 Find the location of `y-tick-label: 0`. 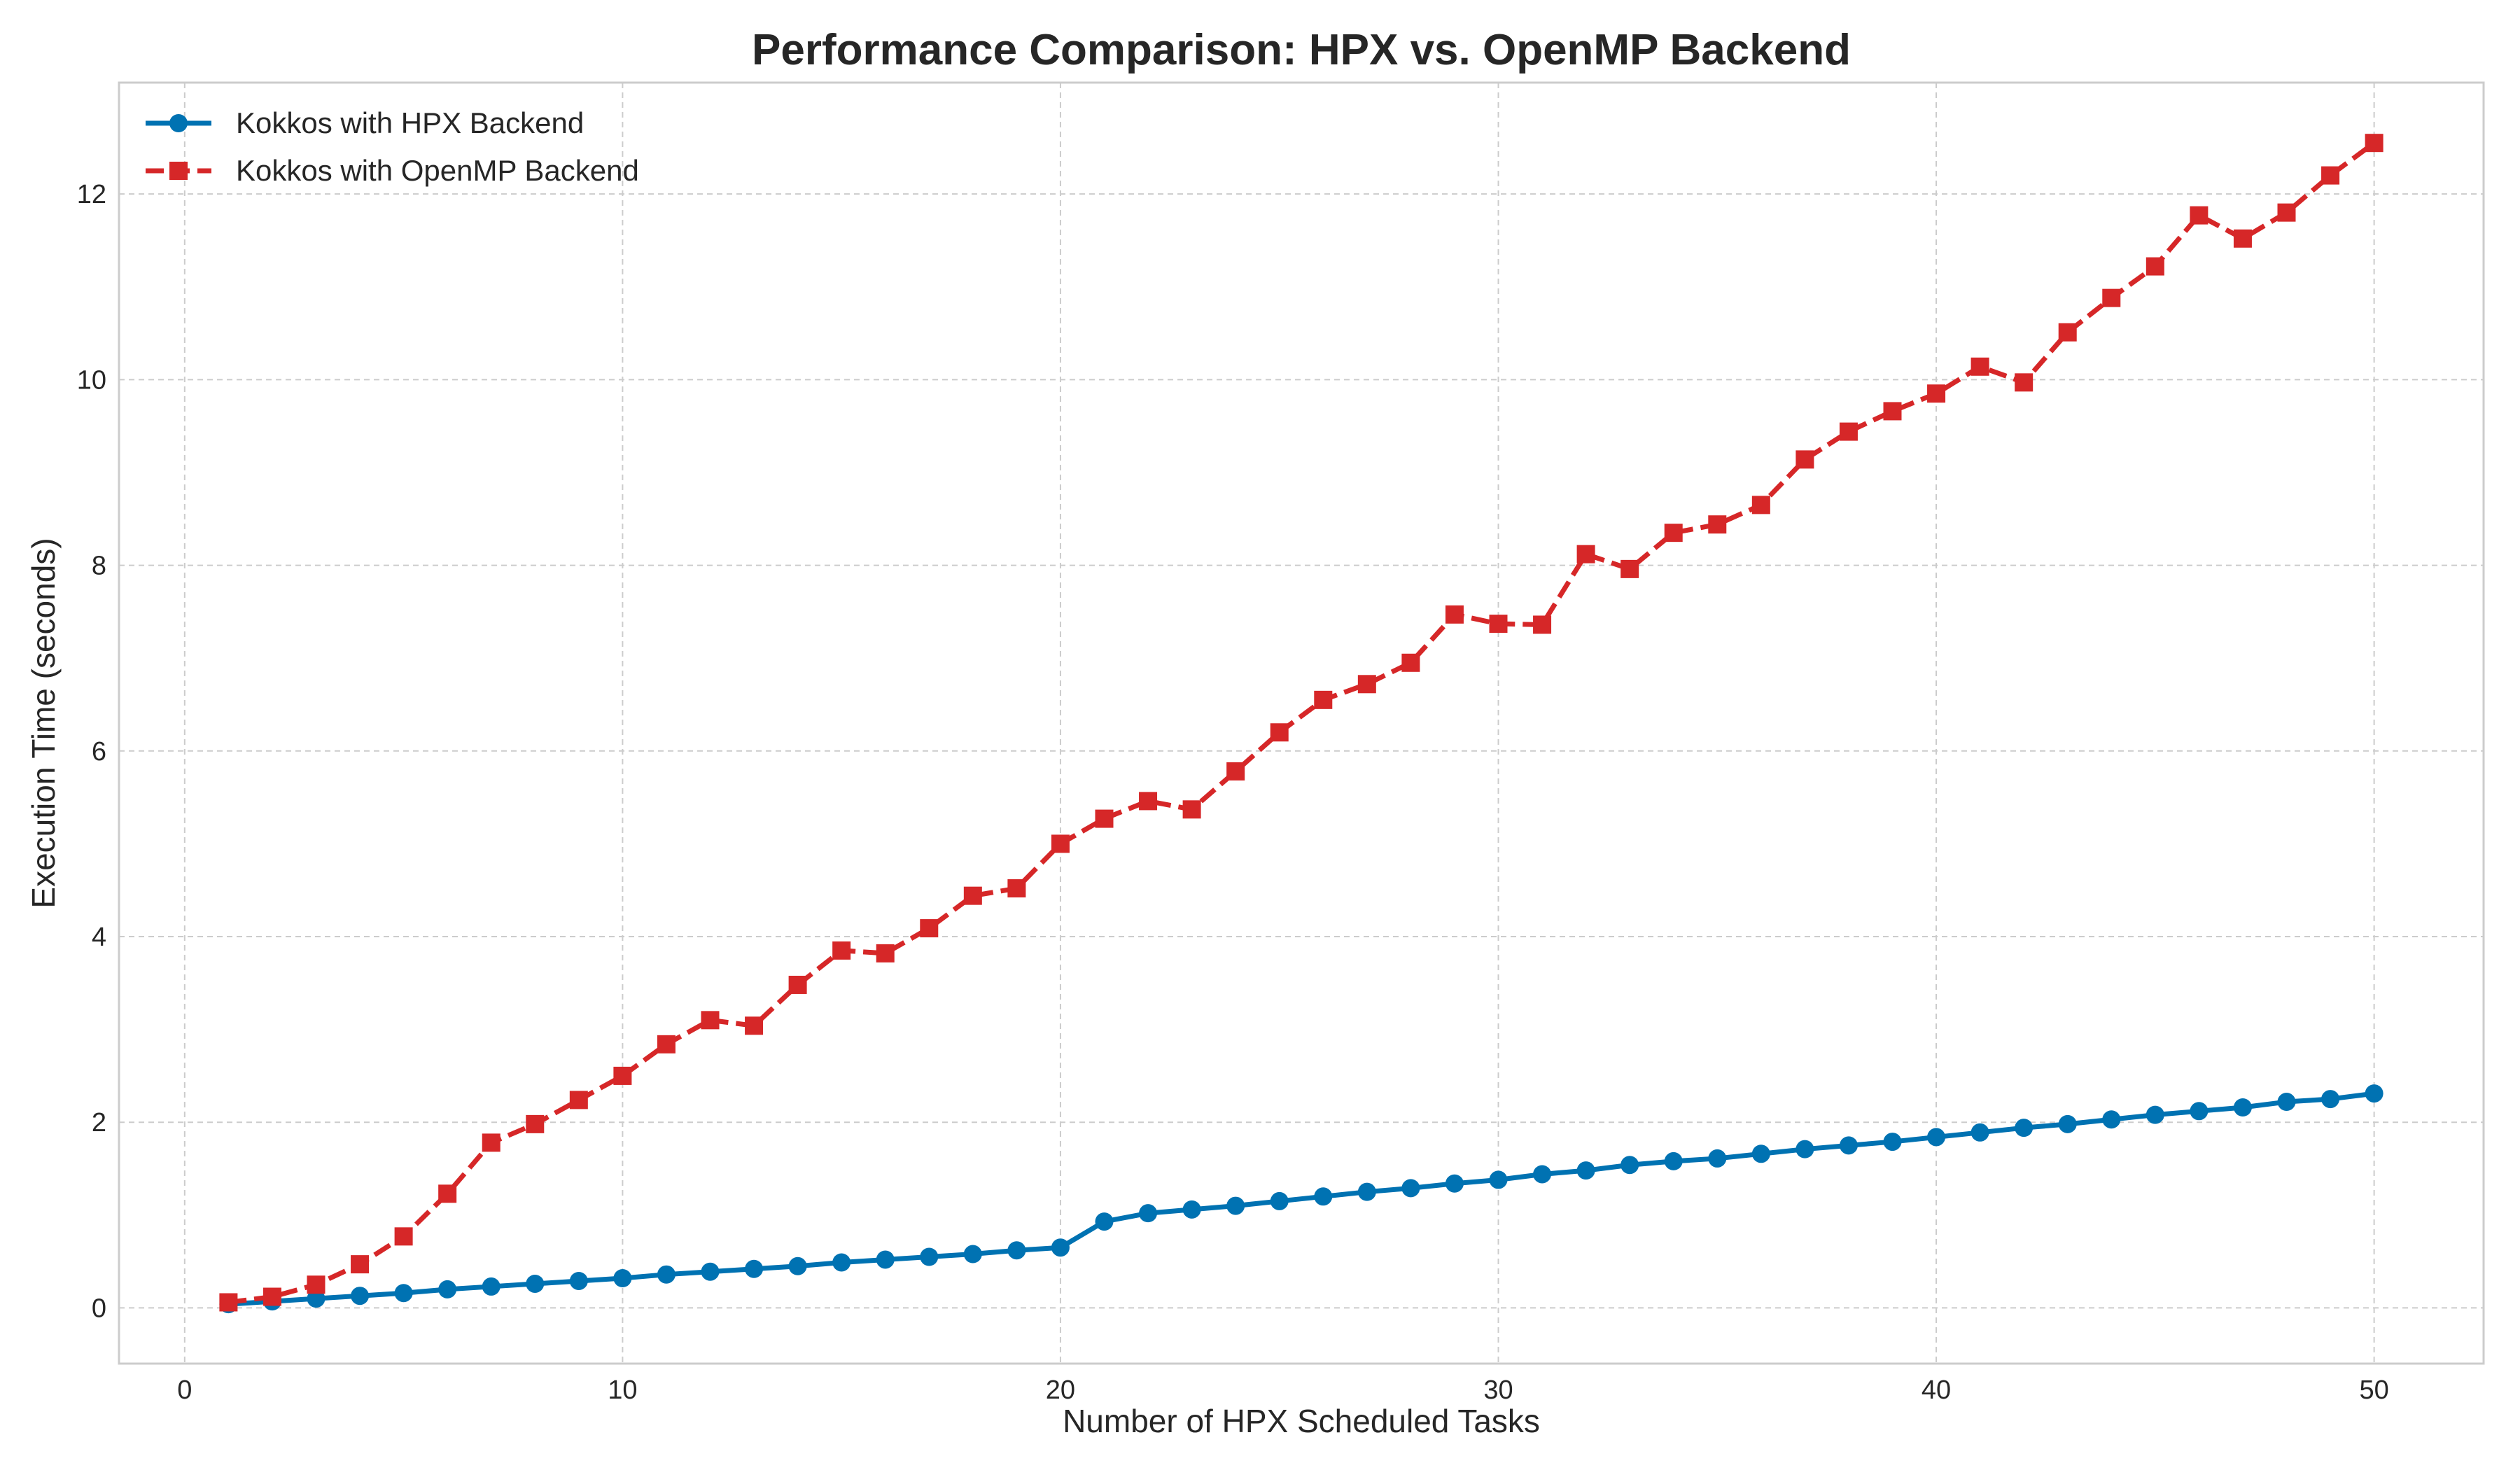

y-tick-label: 0 is located at coordinates (99, 1308).